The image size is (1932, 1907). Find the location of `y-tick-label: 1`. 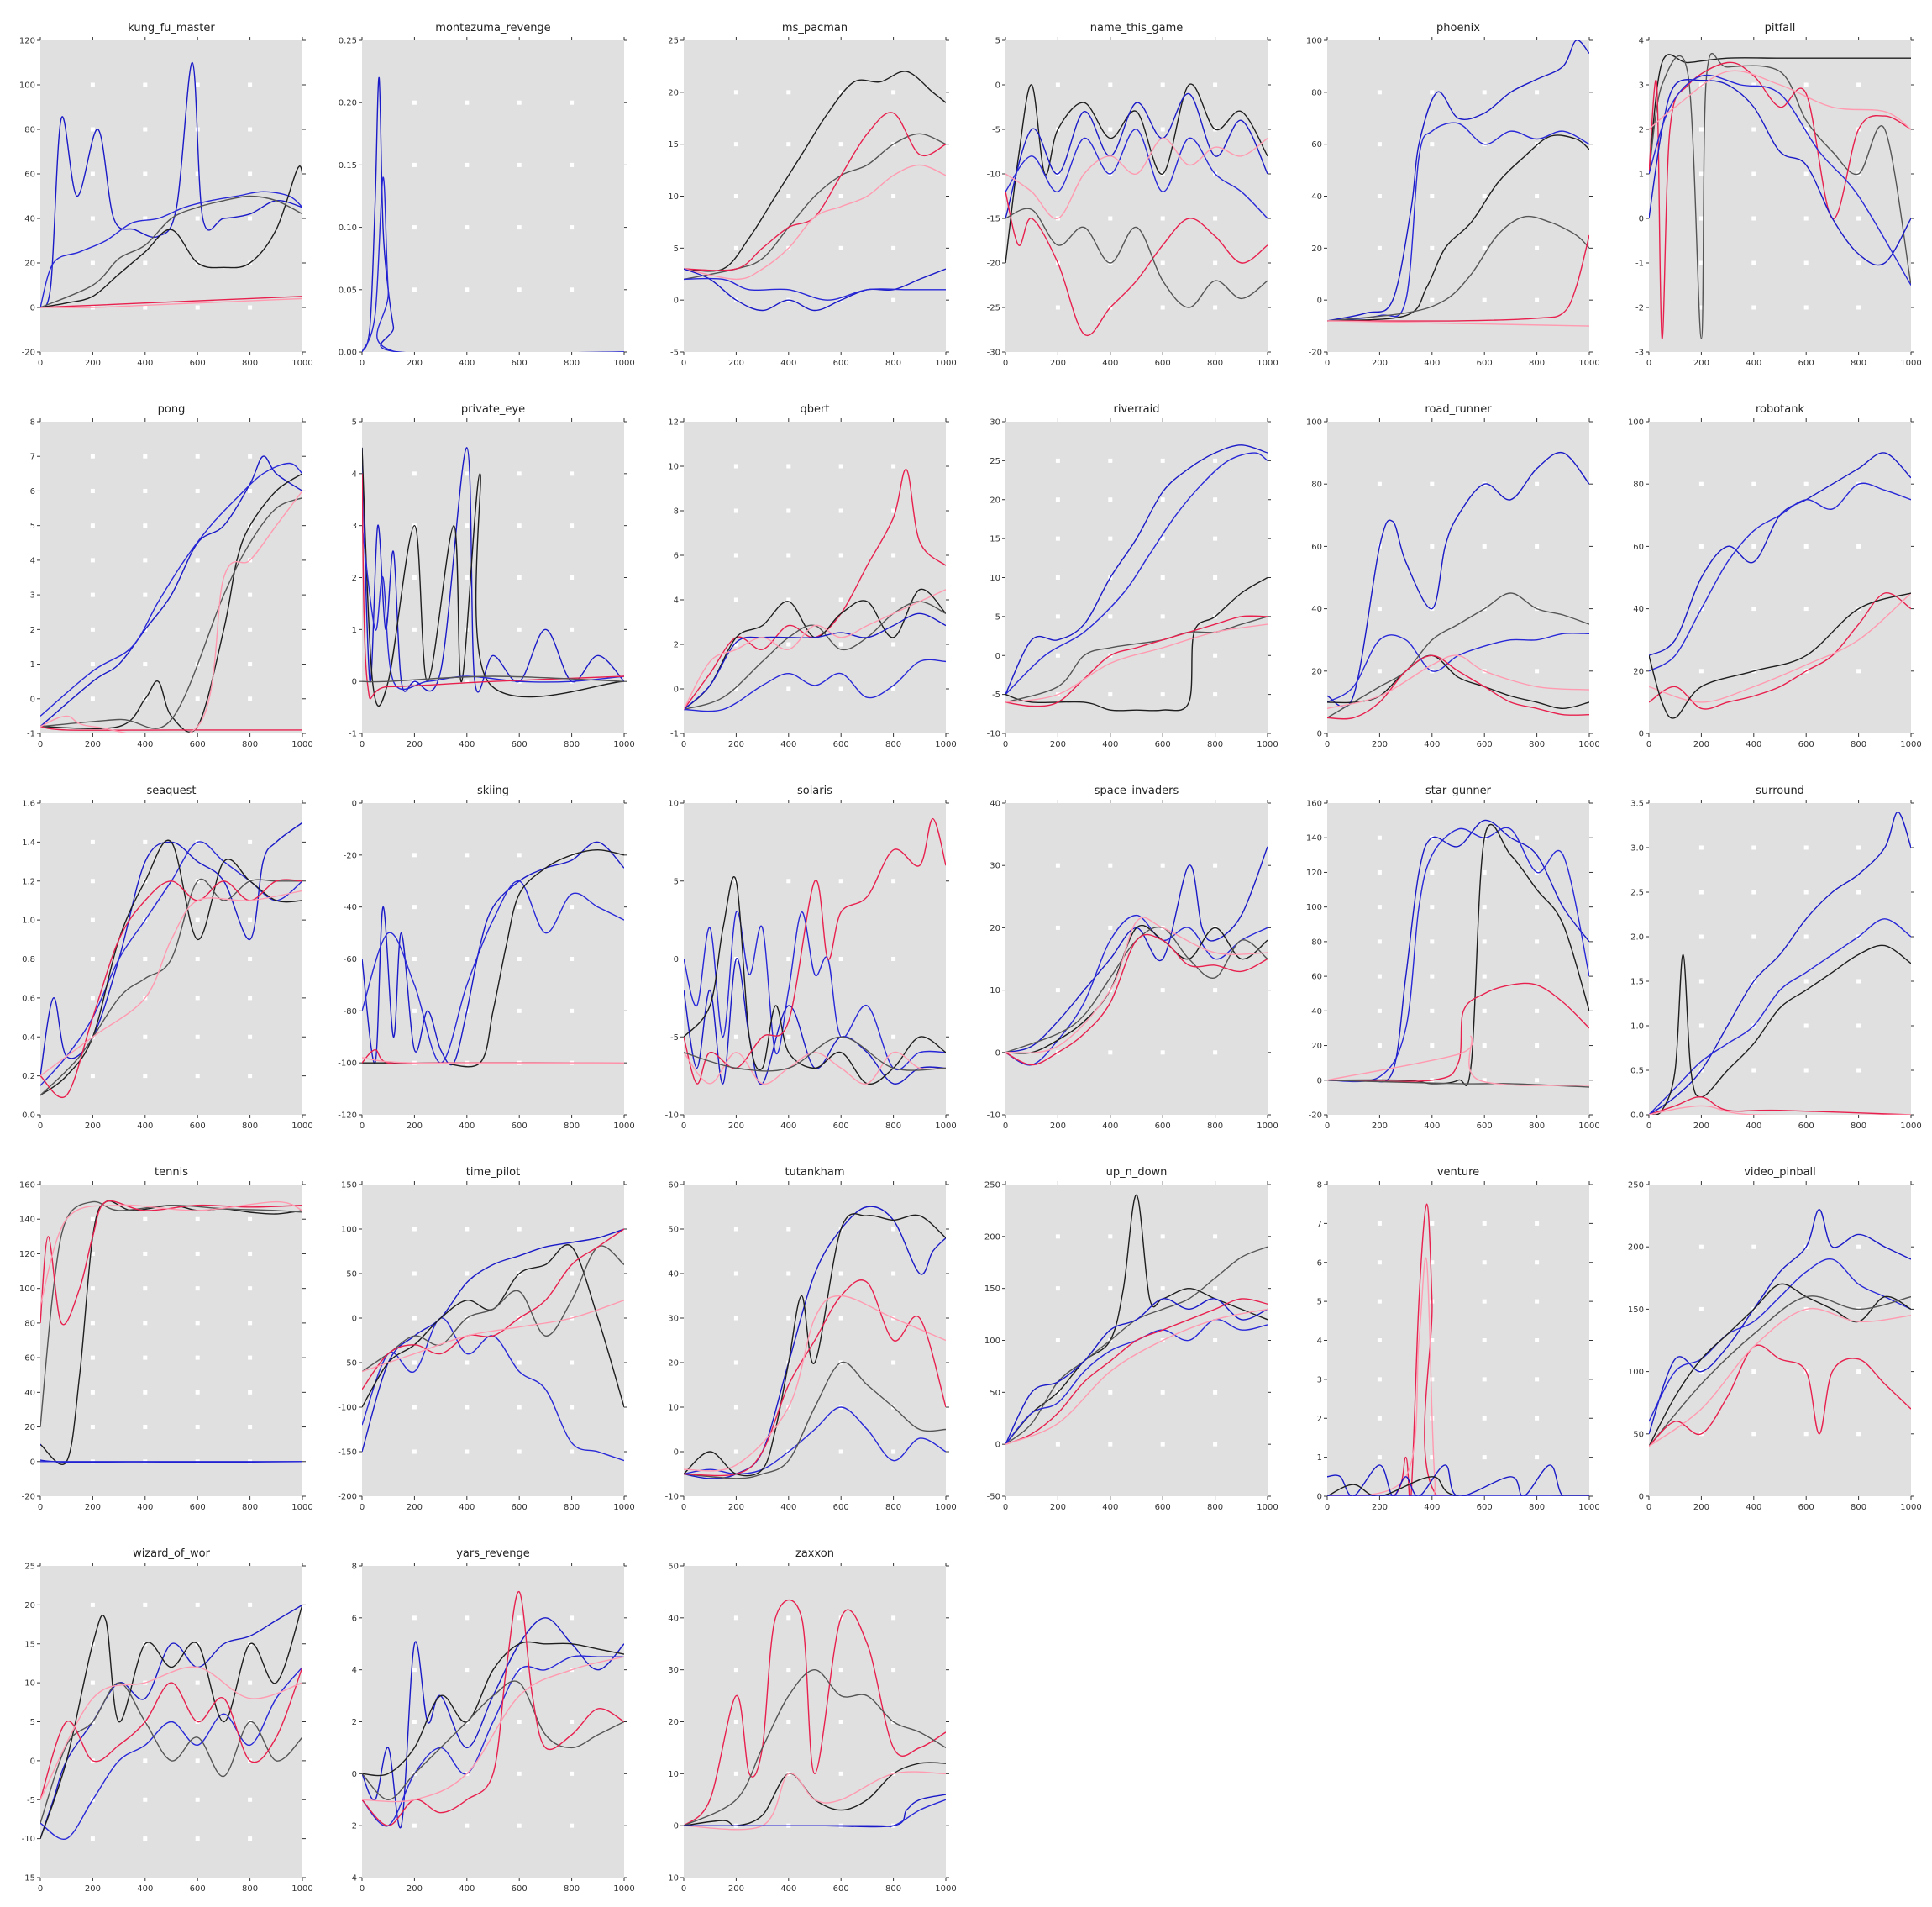

y-tick-label: 1 is located at coordinates (354, 630).